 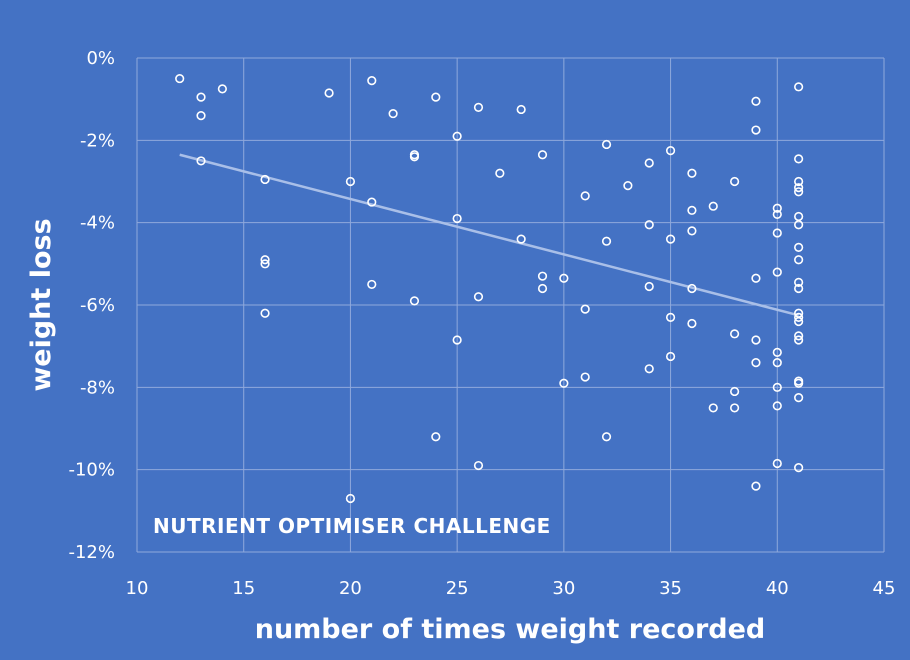 What do you see at coordinates (97, 223) in the screenshot?
I see `y-tick-label: -4%` at bounding box center [97, 223].